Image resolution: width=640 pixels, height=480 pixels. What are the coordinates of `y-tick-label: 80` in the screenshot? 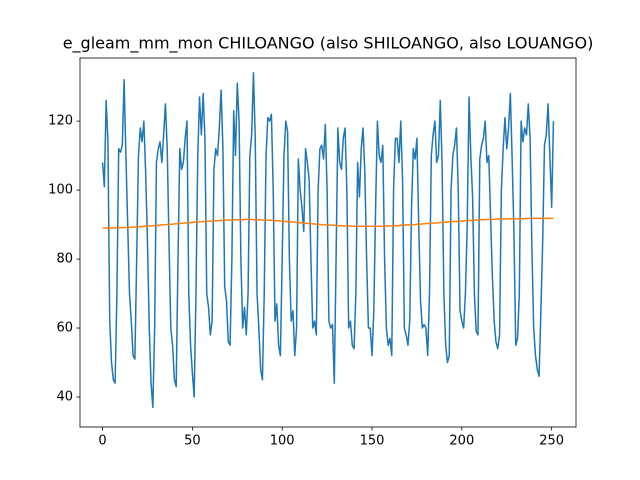 It's located at (64, 259).